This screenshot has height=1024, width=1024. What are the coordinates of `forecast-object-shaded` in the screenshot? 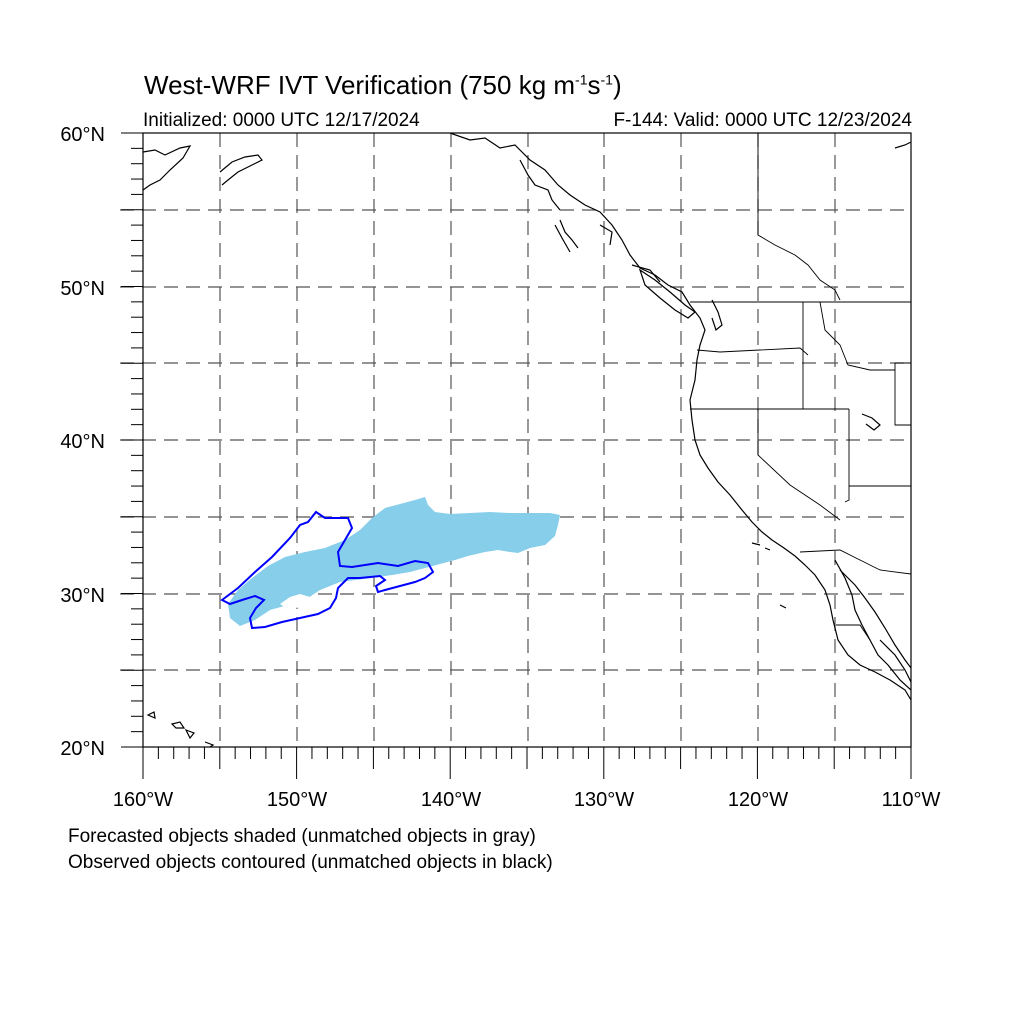 It's located at (394, 561).